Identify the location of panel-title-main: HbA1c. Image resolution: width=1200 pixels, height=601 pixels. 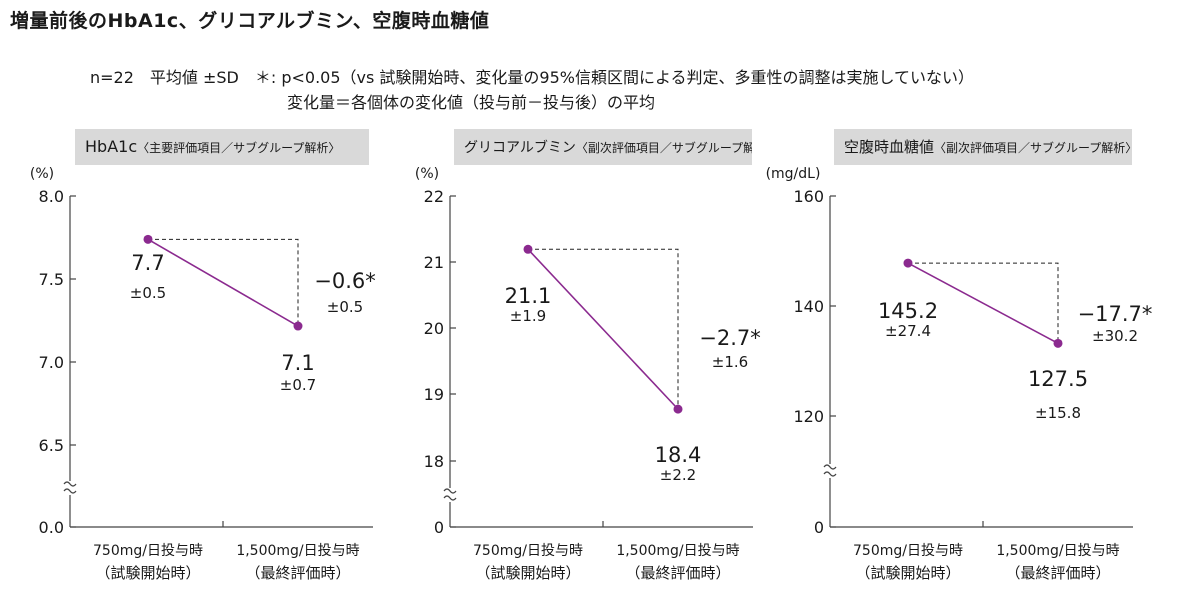
(111, 146).